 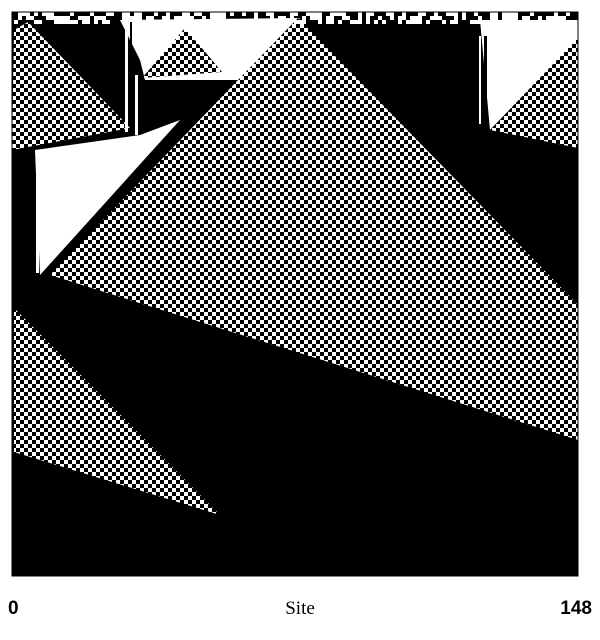 I want to click on checker-region-bottom-left, so click(x=117, y=411).